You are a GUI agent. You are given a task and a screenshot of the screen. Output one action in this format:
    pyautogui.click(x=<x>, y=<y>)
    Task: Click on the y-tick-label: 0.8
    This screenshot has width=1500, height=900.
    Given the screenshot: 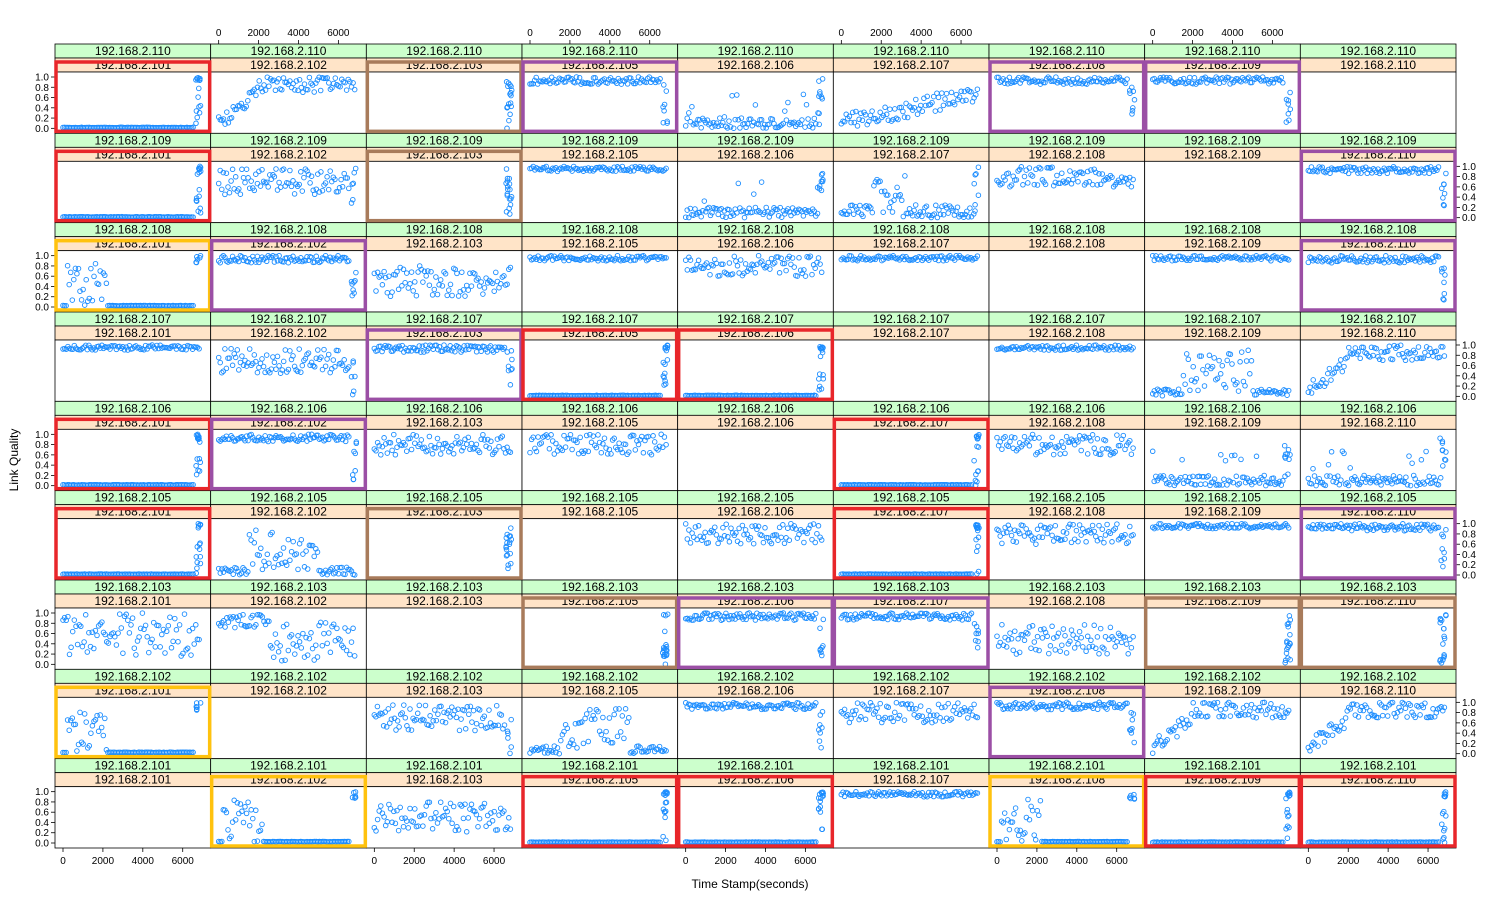 What is the action you would take?
    pyautogui.click(x=1469, y=177)
    